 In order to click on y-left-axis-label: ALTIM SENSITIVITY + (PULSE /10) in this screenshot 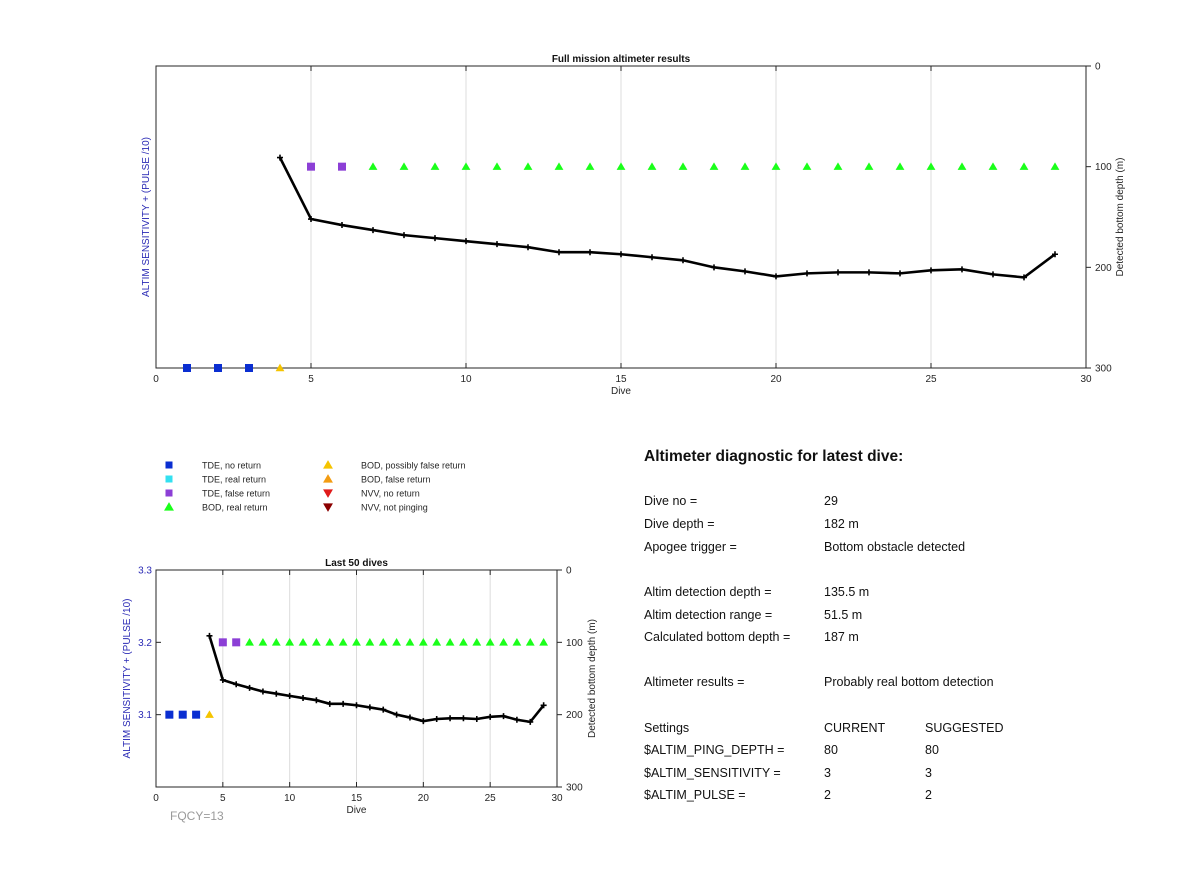, I will do `click(127, 679)`.